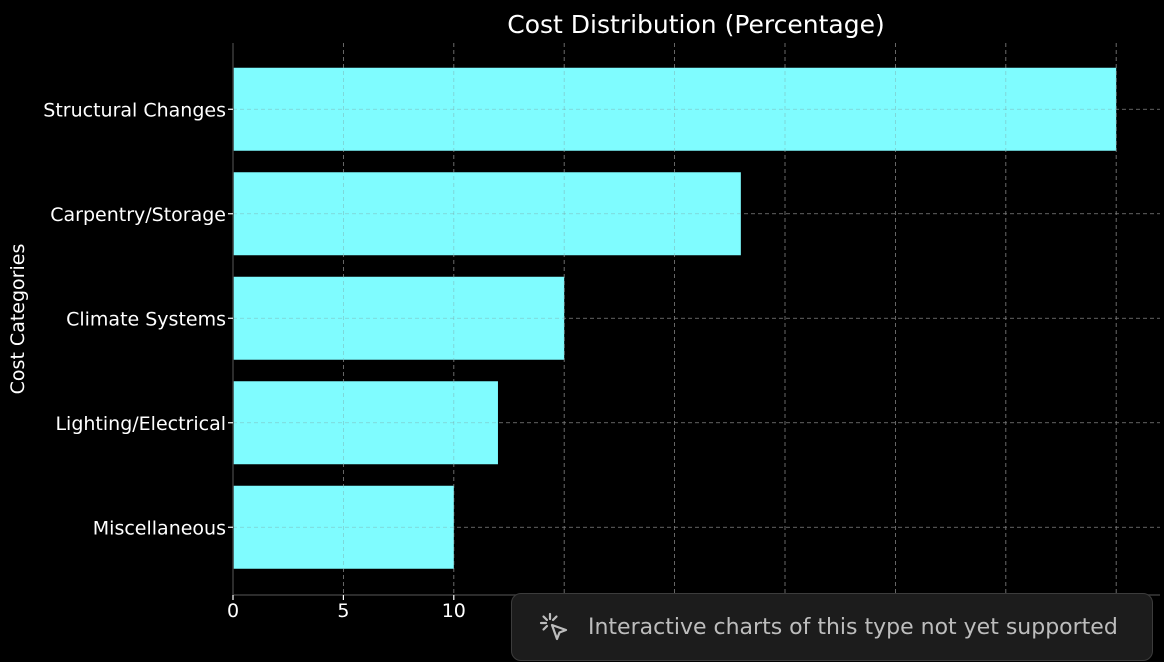 The height and width of the screenshot is (662, 1164). Describe the element at coordinates (695, 24) in the screenshot. I see `chart-title: Cost Distribution (Percentage)` at that location.